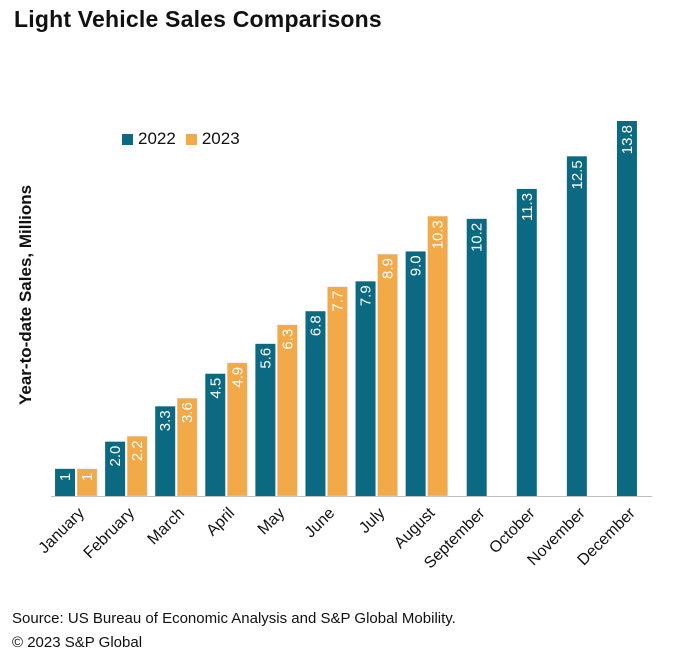  I want to click on x-tick-label-june: June, so click(320, 523).